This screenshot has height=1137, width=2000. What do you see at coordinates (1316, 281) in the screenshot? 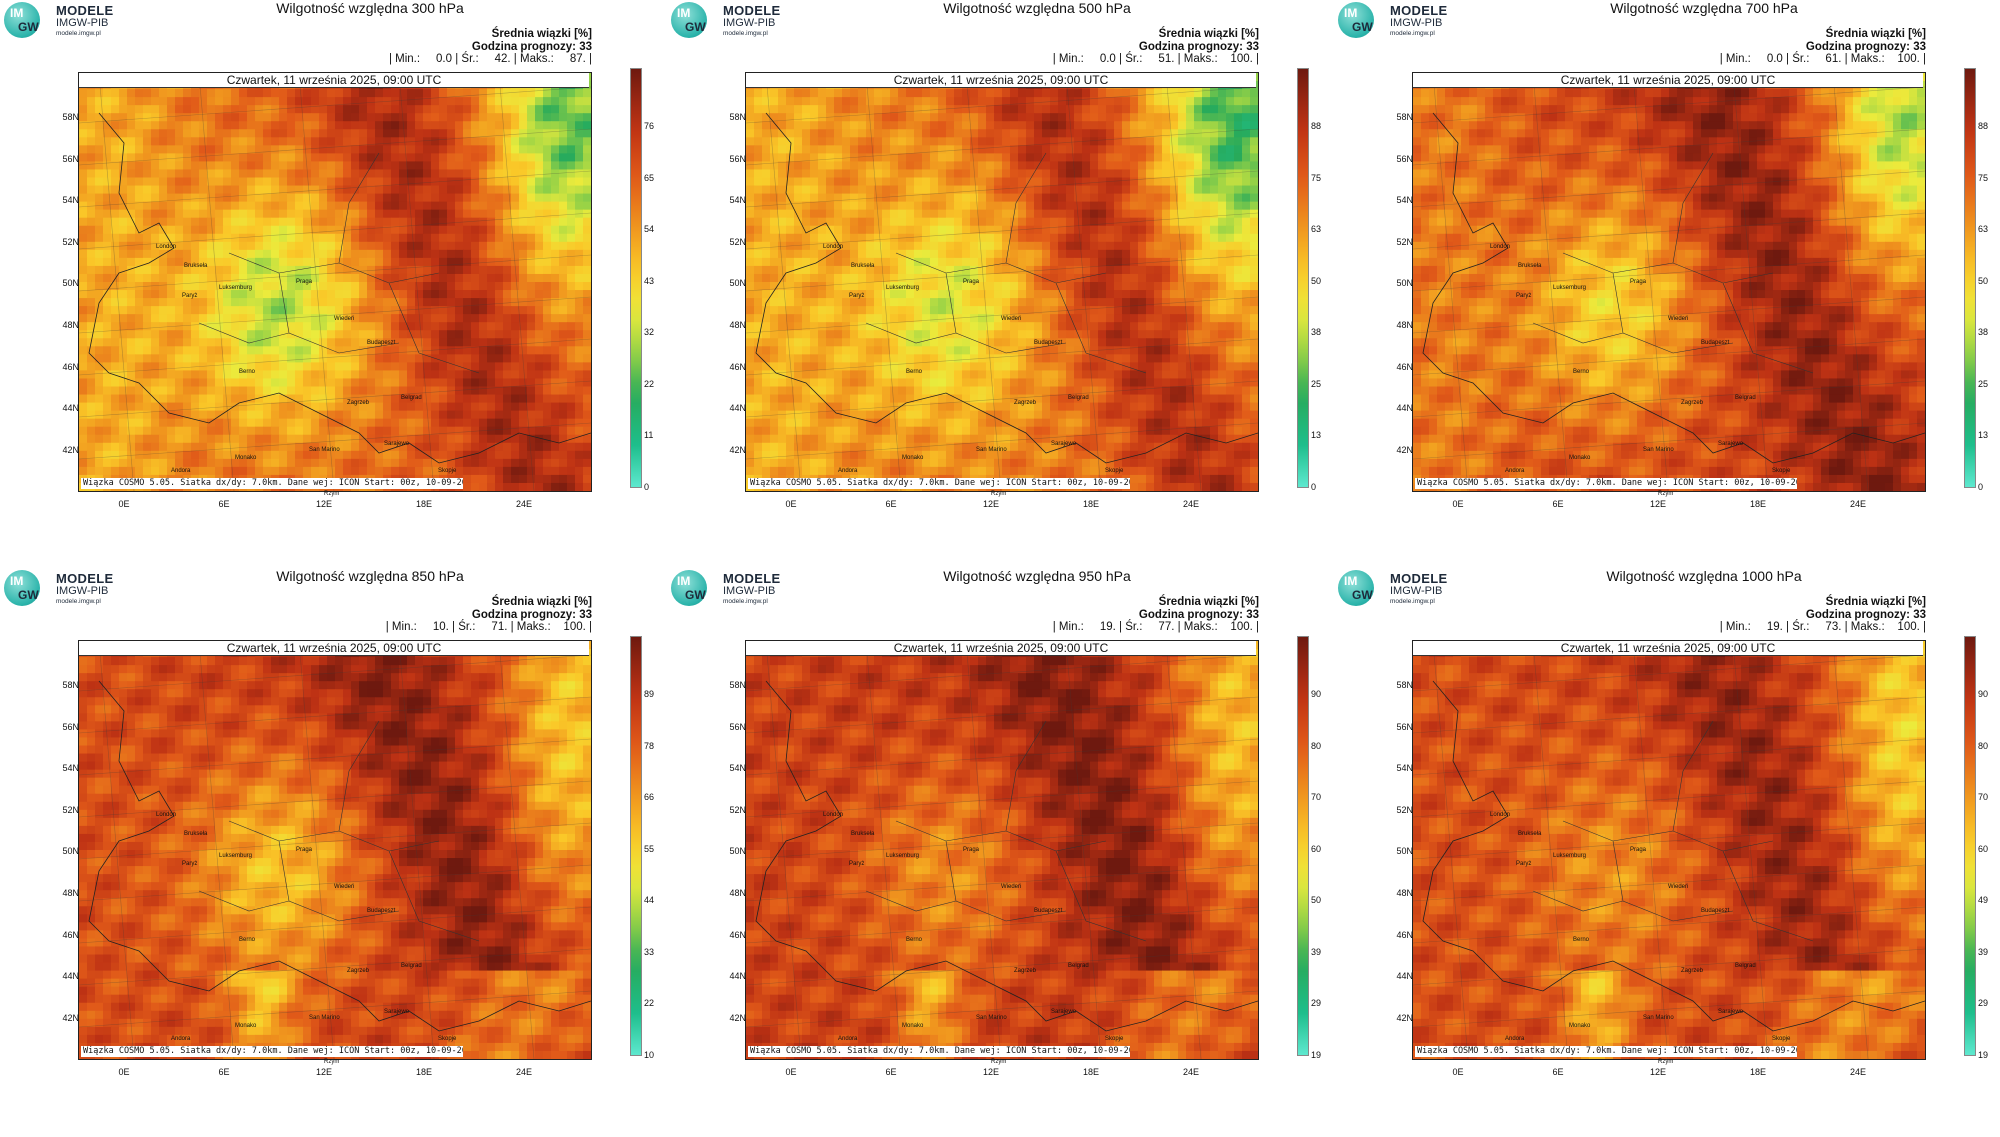
I see `colorbar-tick: 50` at bounding box center [1316, 281].